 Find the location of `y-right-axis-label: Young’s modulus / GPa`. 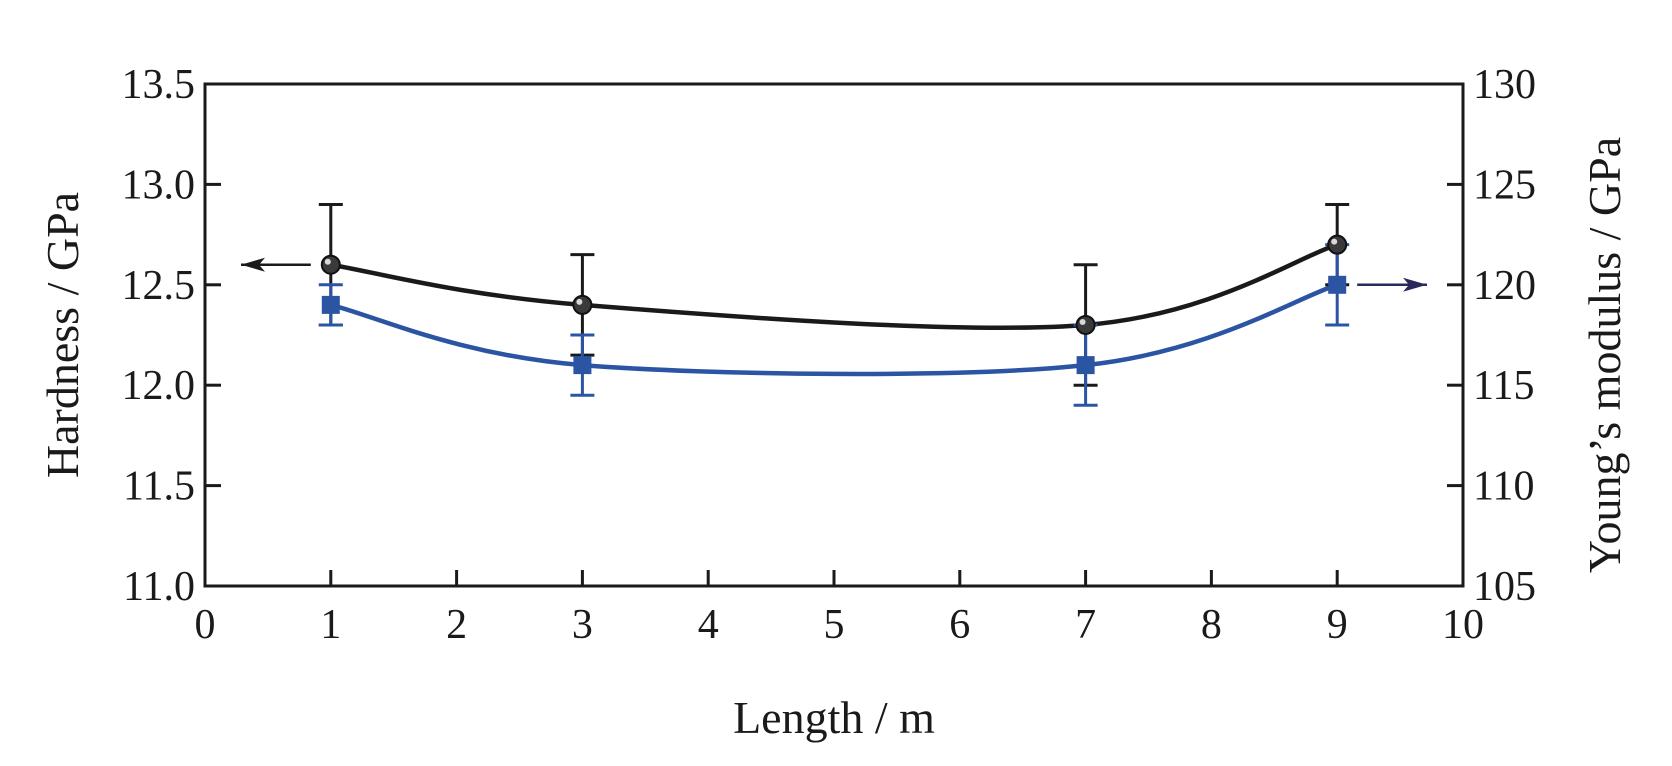

y-right-axis-label: Young’s modulus / GPa is located at coordinates (1604, 355).